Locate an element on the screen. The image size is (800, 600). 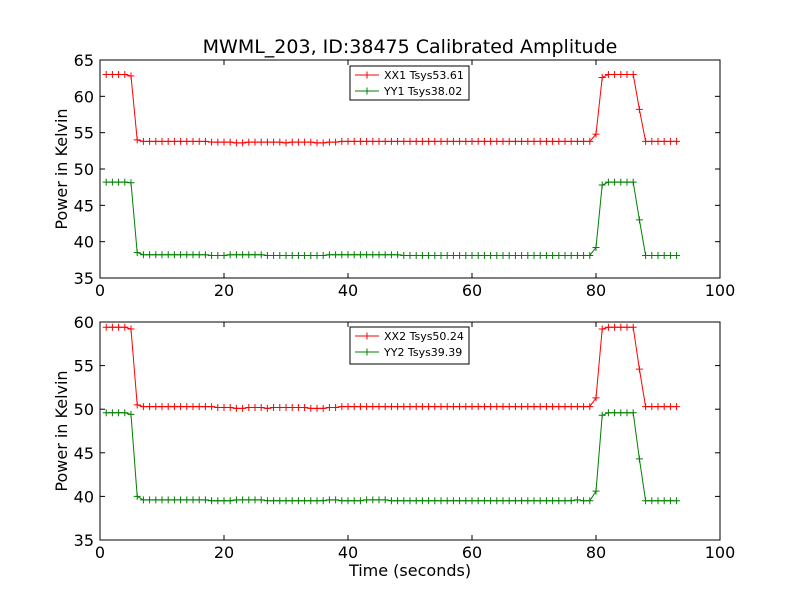
x-tick-label: 40 is located at coordinates (348, 290).